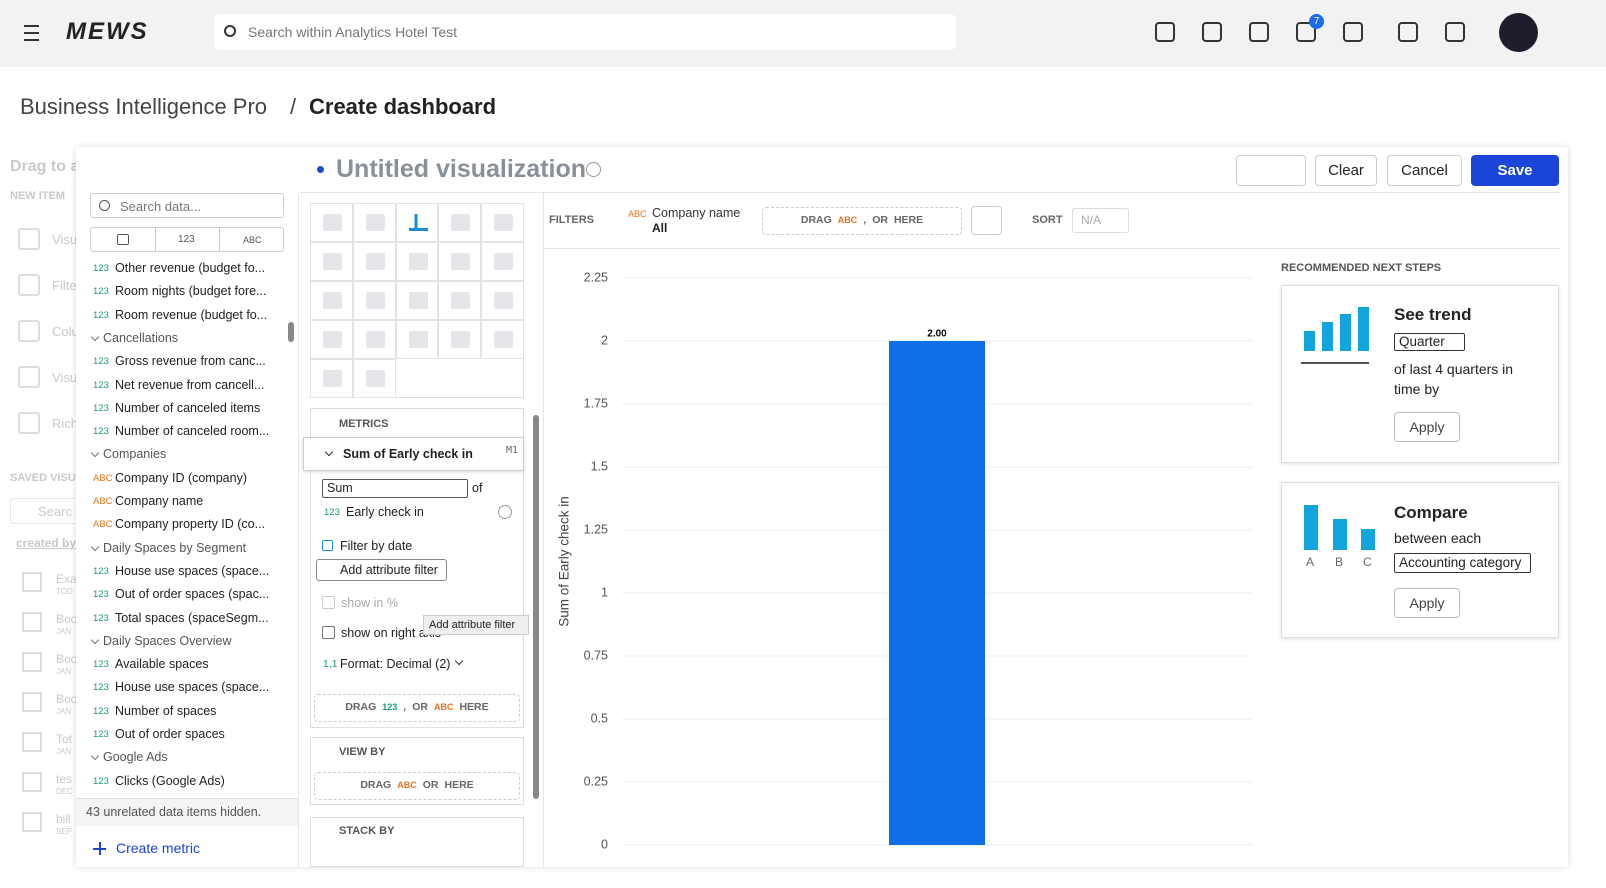  I want to click on trend-text: of last 4 quarters in time by, so click(1454, 379).